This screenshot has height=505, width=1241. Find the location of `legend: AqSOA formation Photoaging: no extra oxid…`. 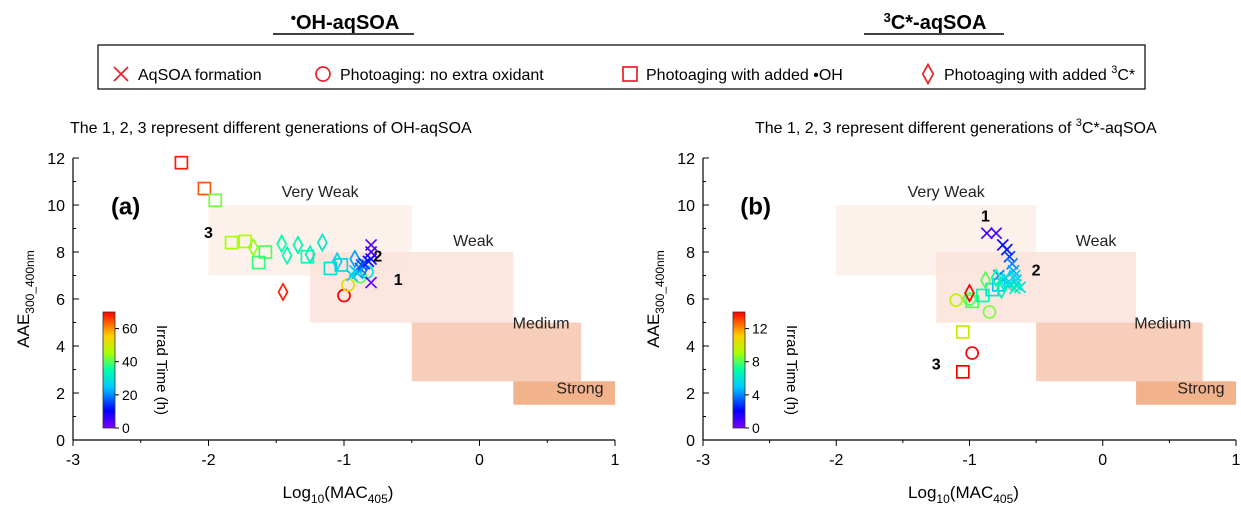

legend: AqSOA formation Photoaging: no extra oxid… is located at coordinates (621, 67).